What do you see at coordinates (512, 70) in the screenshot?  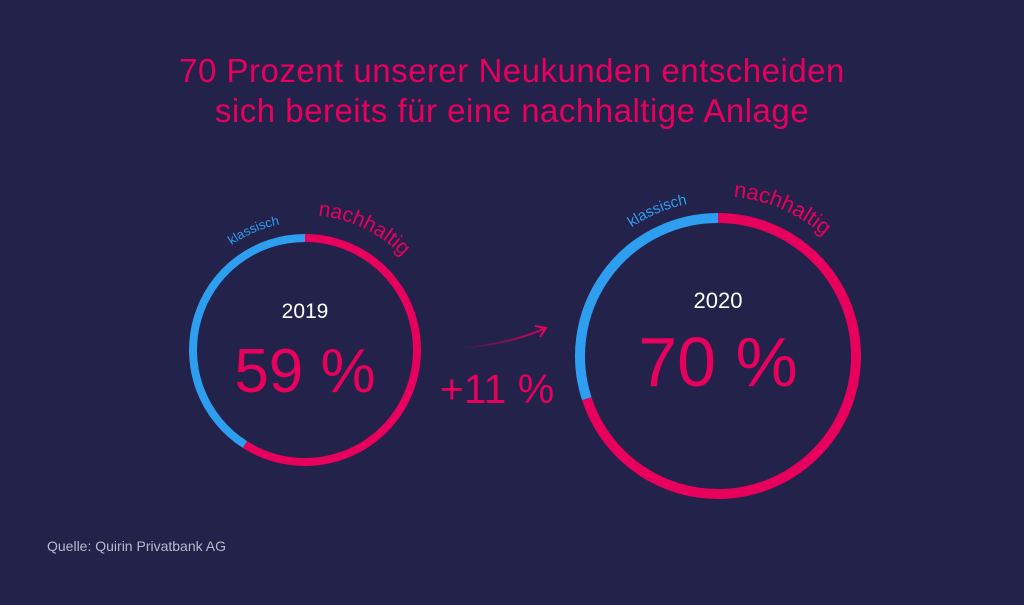 I see `chart-title-line-1: 70 Prozent unserer Neukunden entscheiden` at bounding box center [512, 70].